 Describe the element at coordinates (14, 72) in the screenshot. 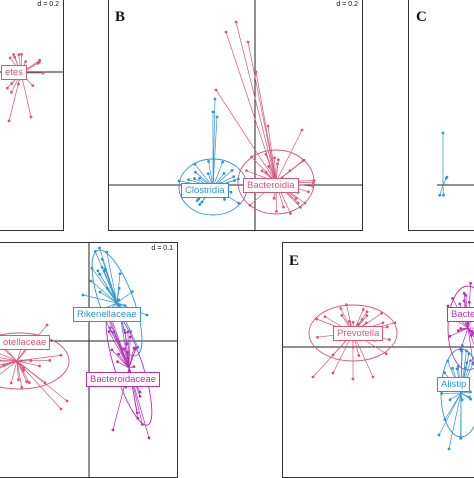

I see `group-label-a-1: etes` at that location.